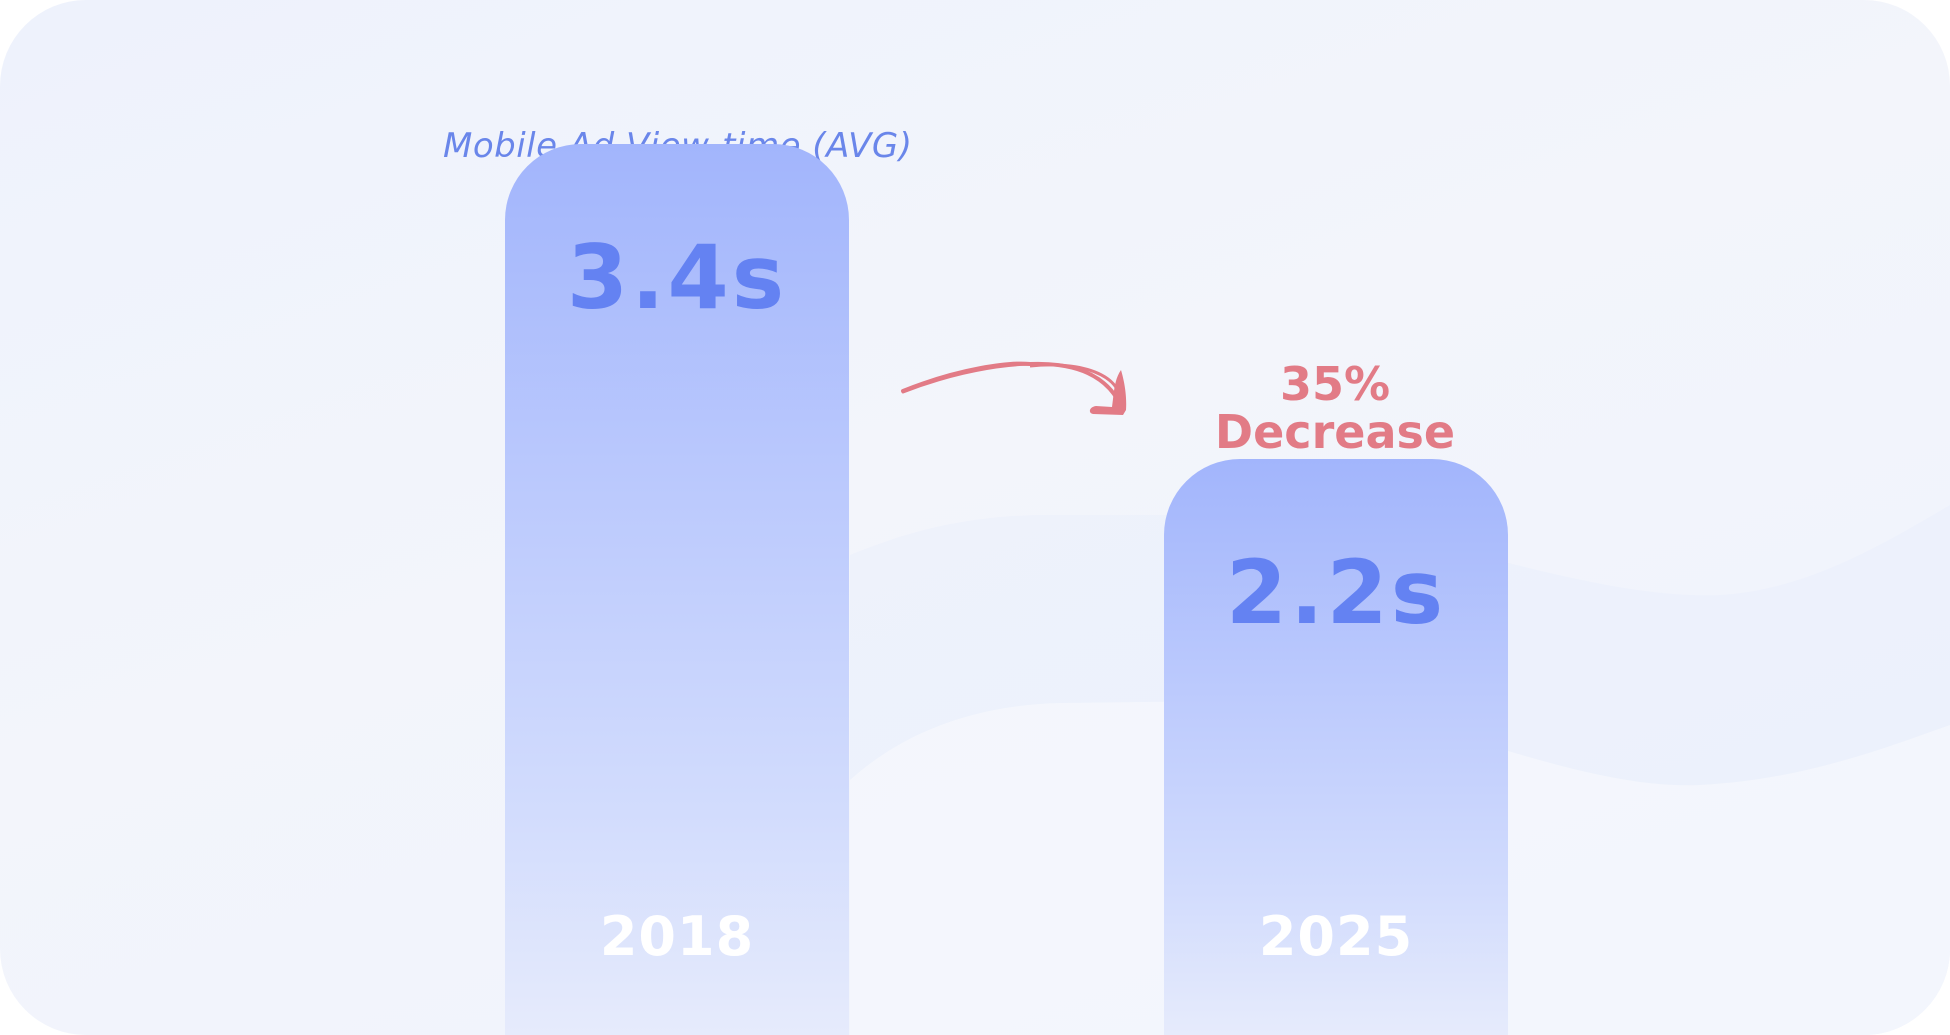 This screenshot has height=1035, width=1950. What do you see at coordinates (1336, 746) in the screenshot?
I see `bar-2025: 2.2s 2025` at bounding box center [1336, 746].